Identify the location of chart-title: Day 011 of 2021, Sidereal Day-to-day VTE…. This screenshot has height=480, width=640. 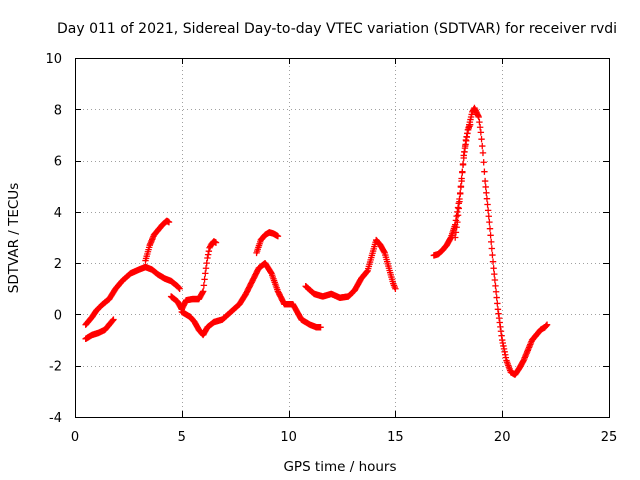
(337, 29).